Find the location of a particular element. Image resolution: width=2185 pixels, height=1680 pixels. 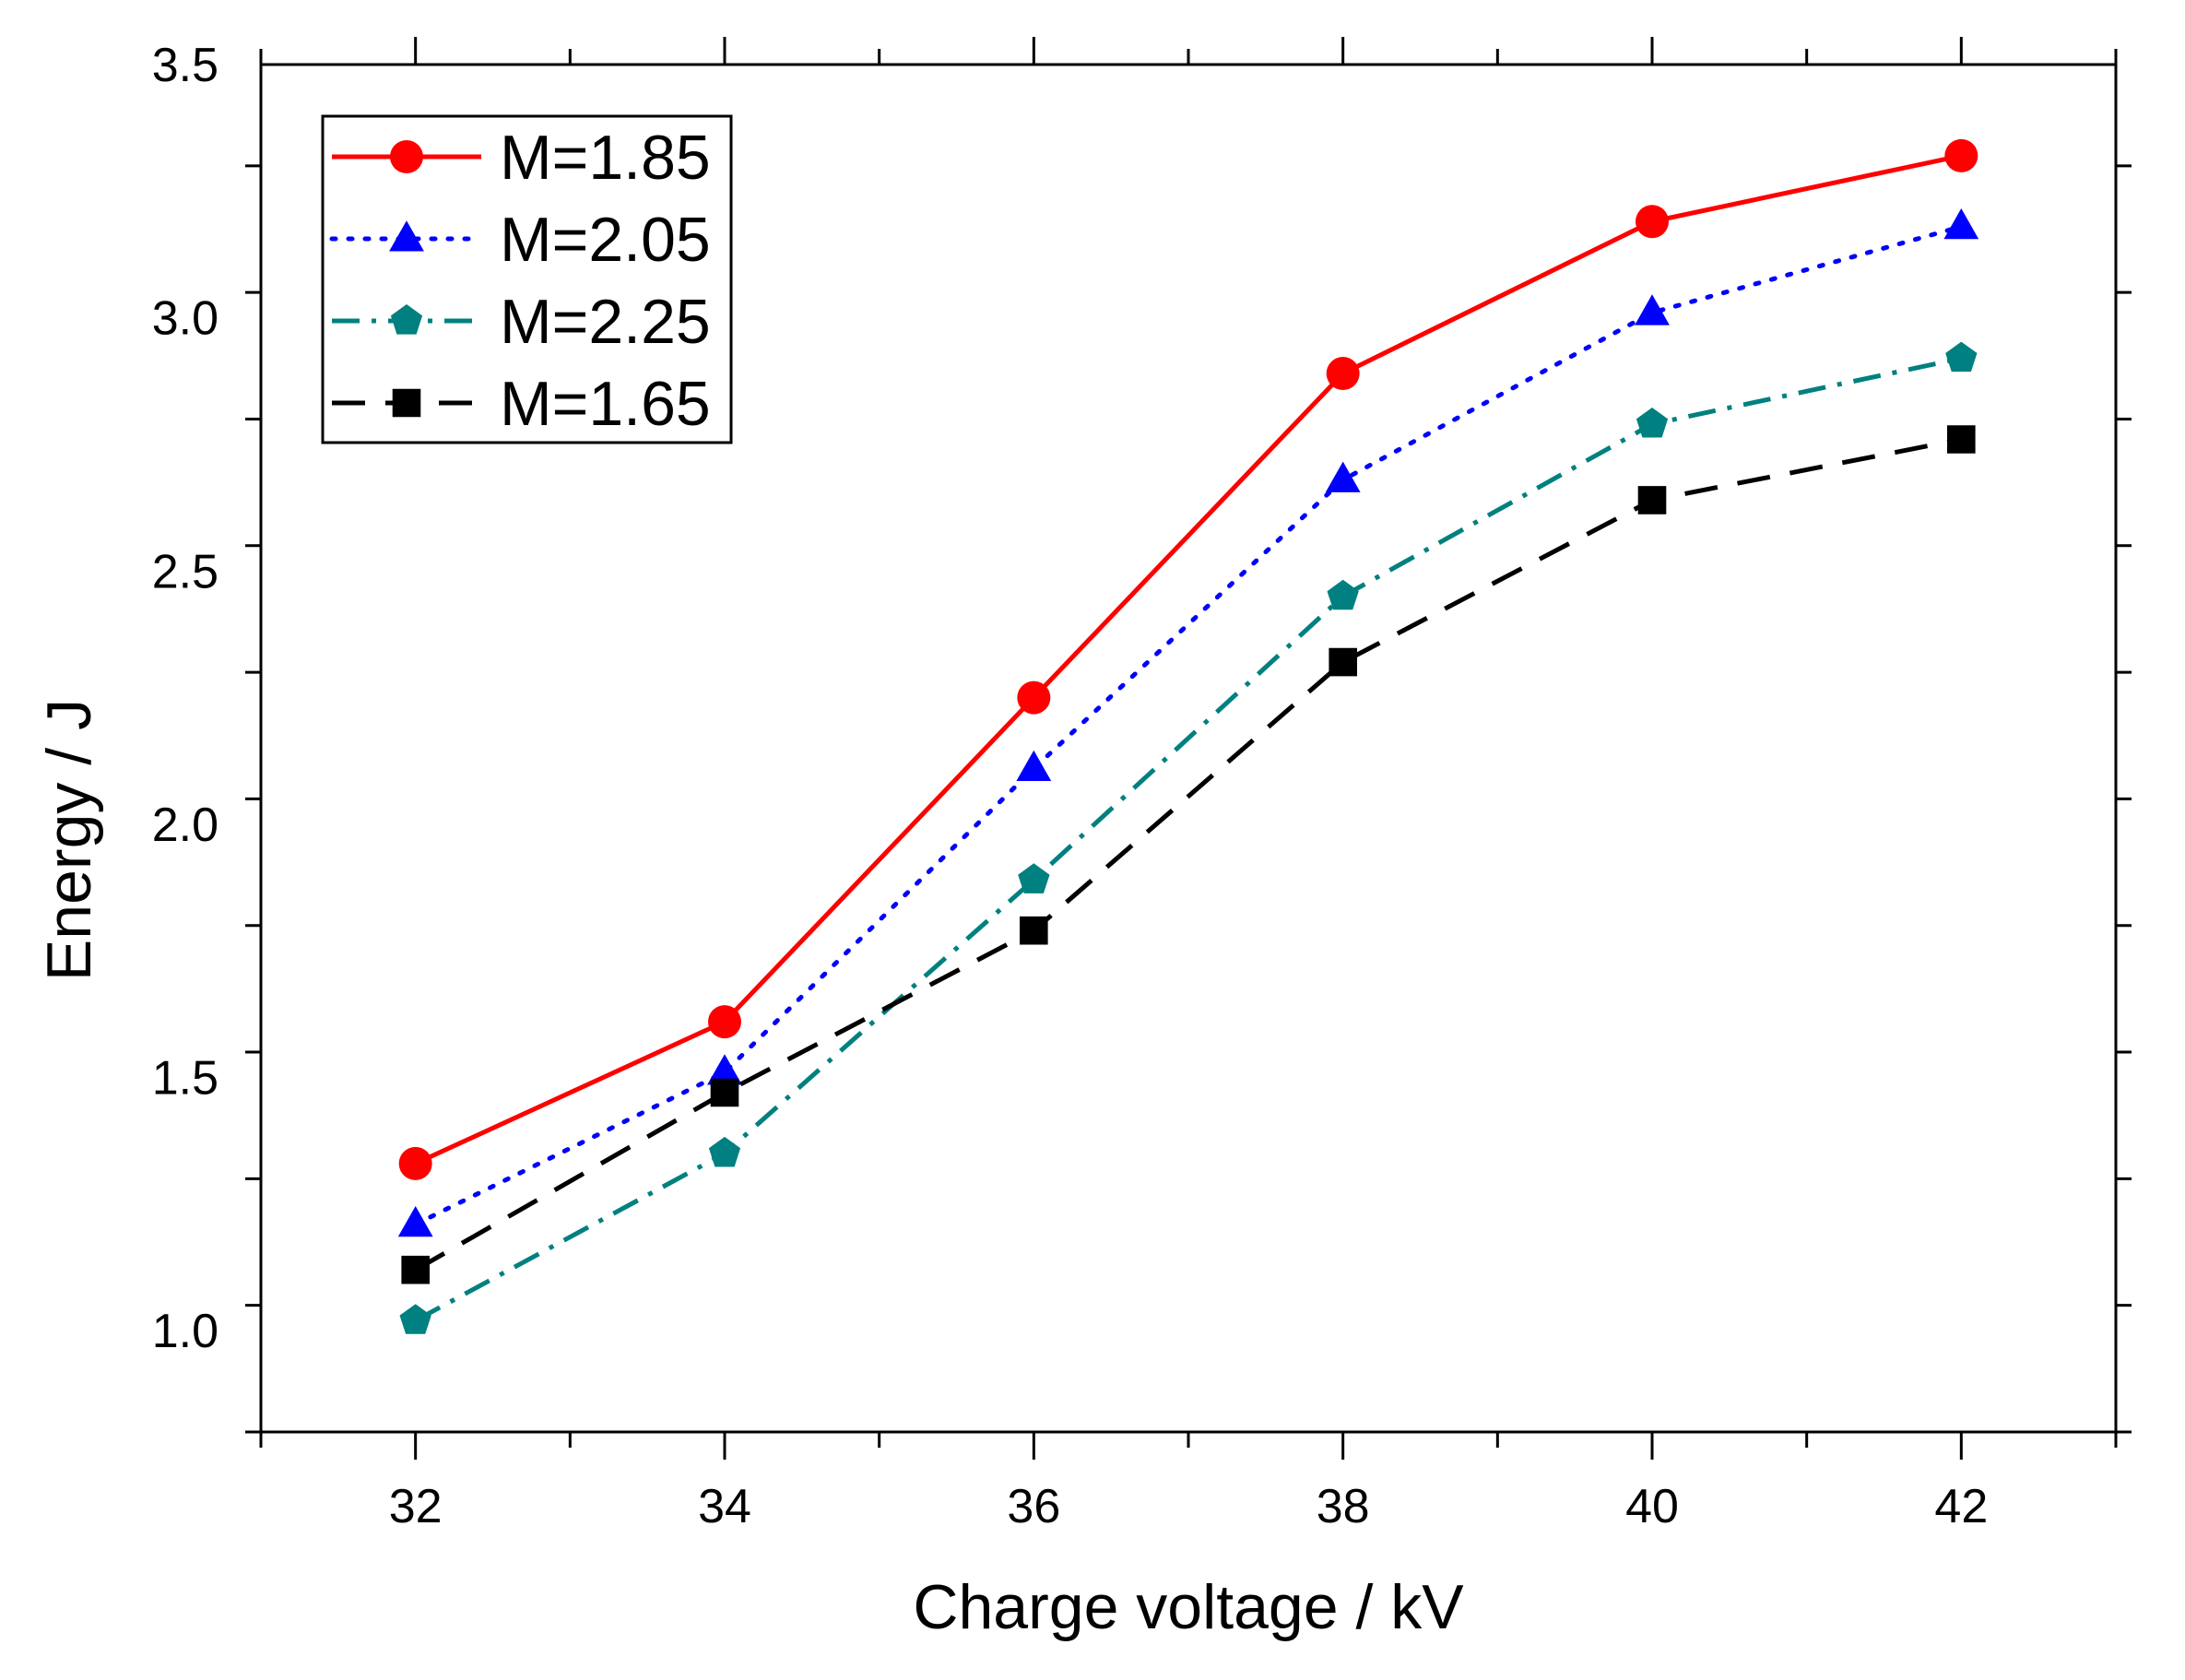

legend: M=1.85 M=2.05 M=2.25 M=1.65 is located at coordinates (527, 279).